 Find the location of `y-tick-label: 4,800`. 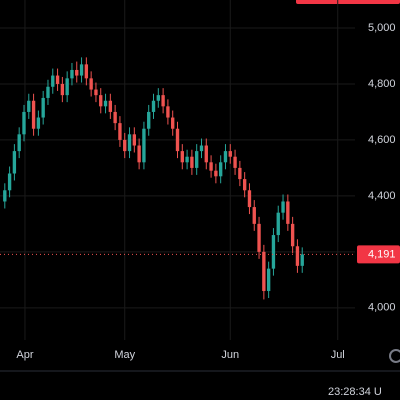

y-tick-label: 4,800 is located at coordinates (382, 84).